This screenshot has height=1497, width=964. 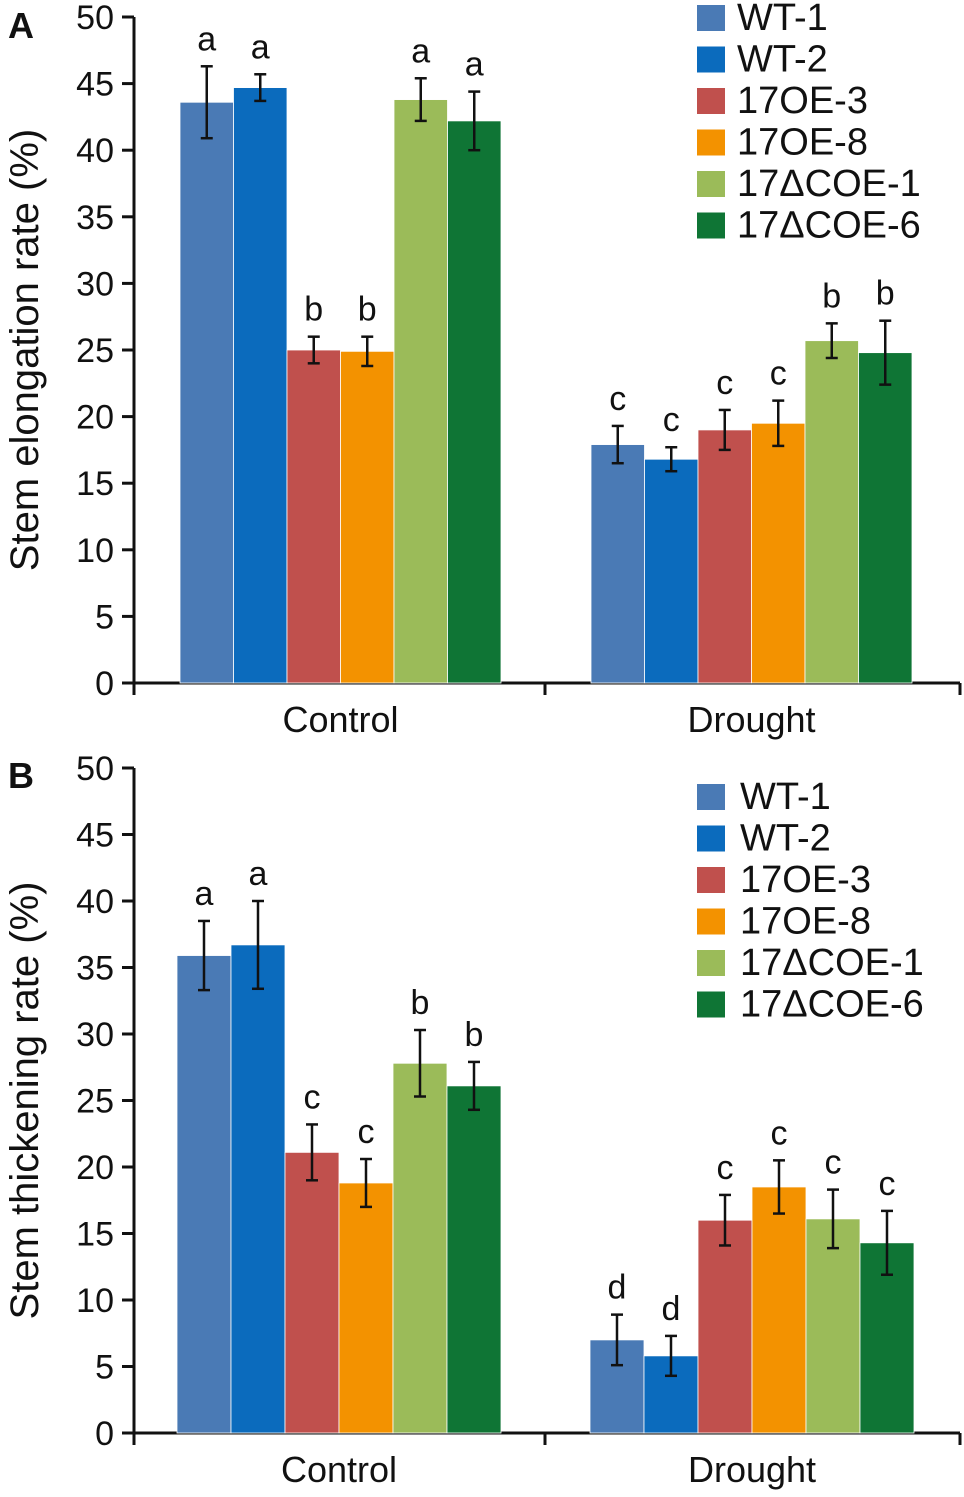 I want to click on y-axis-label: Stem elongation rate (%), so click(x=25, y=350).